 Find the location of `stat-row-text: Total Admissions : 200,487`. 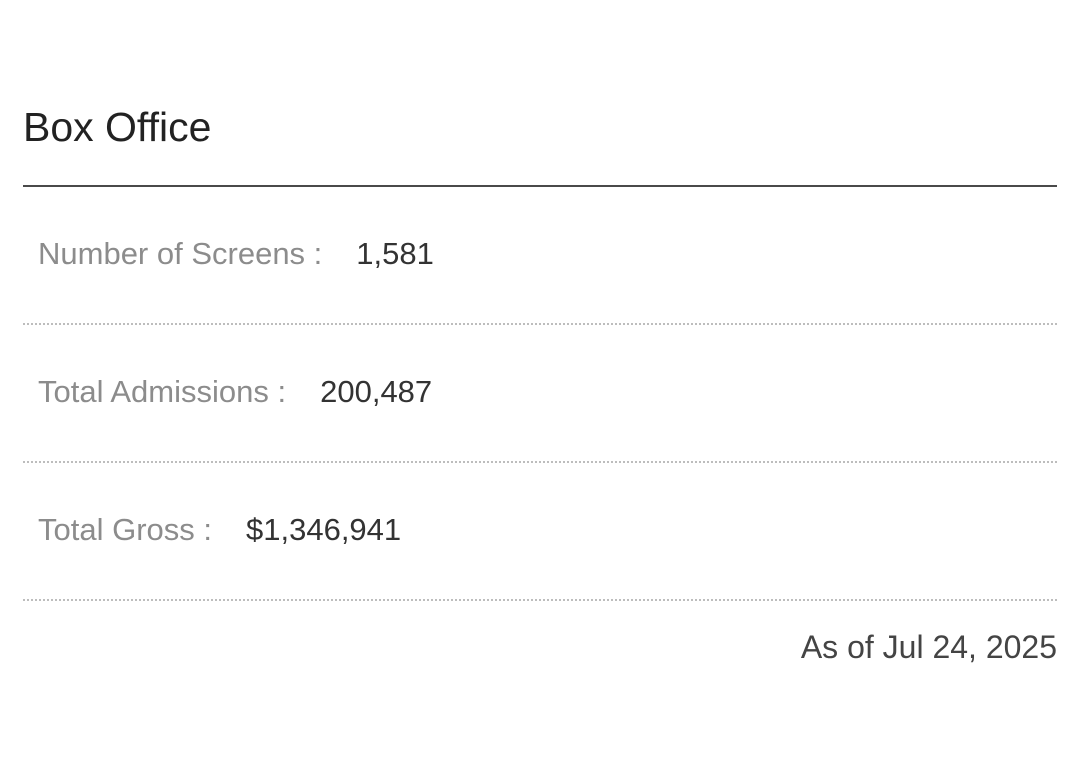

stat-row-text: Total Admissions : 200,487 is located at coordinates (235, 392).